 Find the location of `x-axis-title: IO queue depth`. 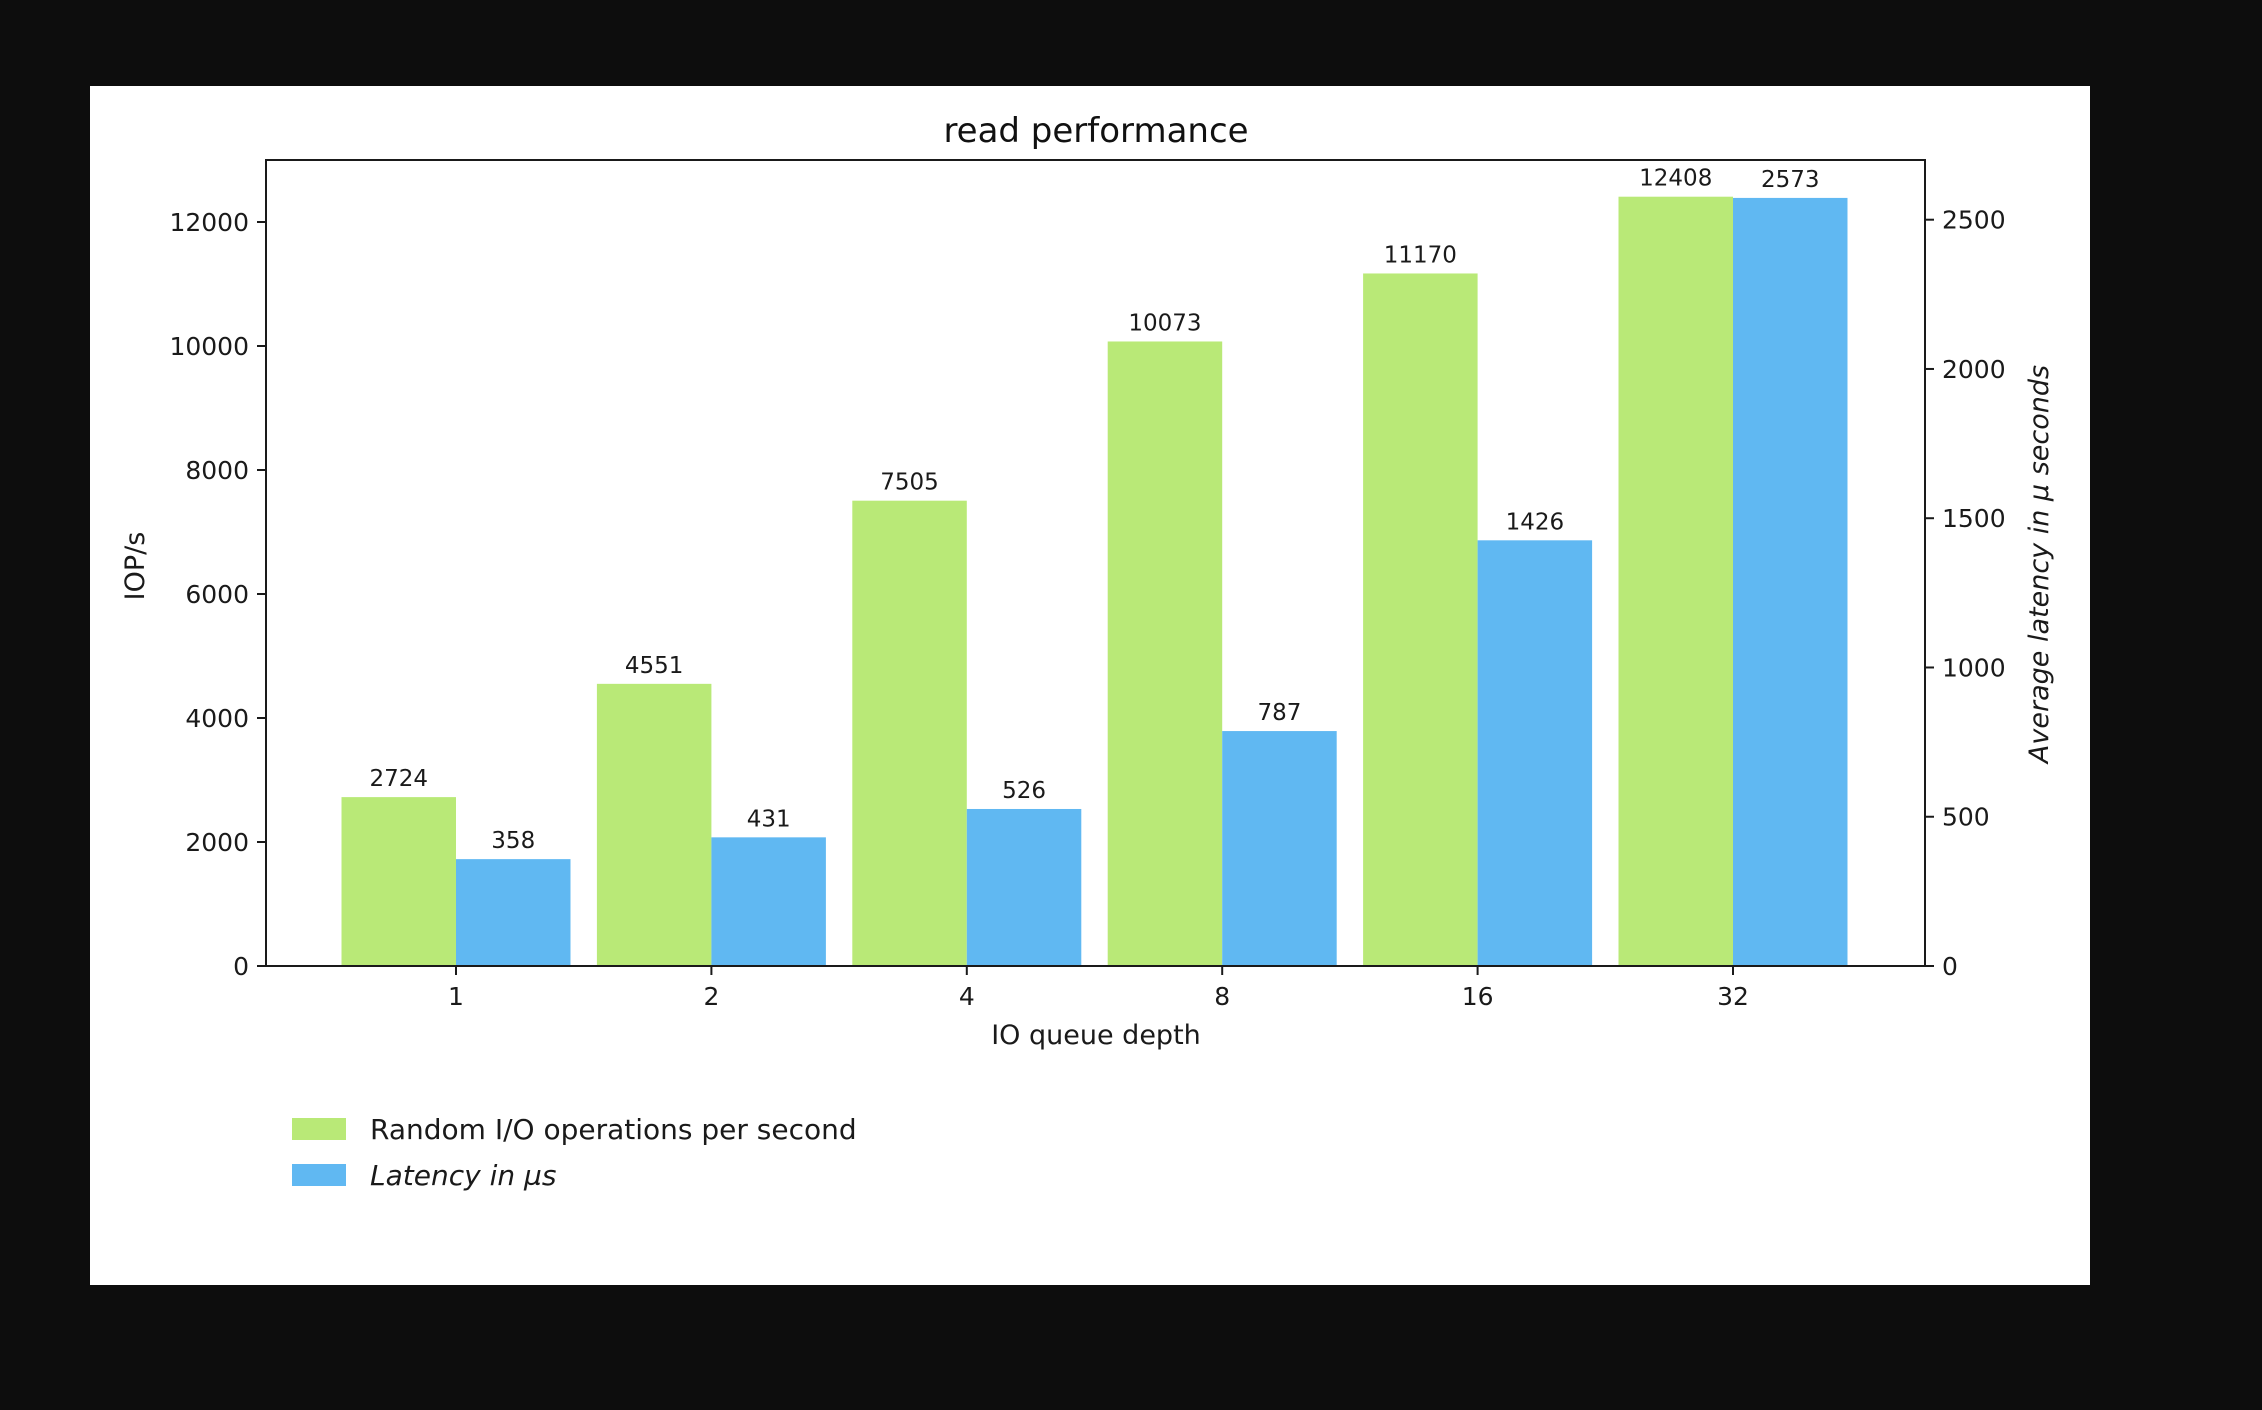

x-axis-title: IO queue depth is located at coordinates (1096, 1035).